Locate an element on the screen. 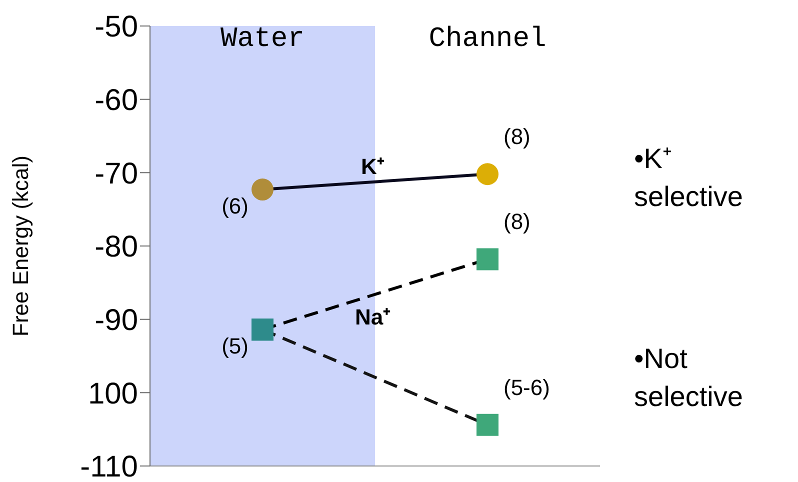 Image resolution: width=798 pixels, height=482 pixels. annotation: (6) is located at coordinates (235, 206).